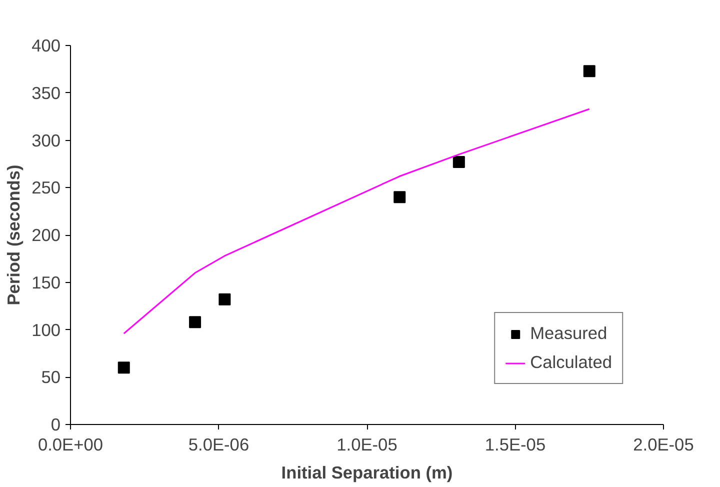  Describe the element at coordinates (219, 444) in the screenshot. I see `x-tick-label: 5.0E-06` at that location.